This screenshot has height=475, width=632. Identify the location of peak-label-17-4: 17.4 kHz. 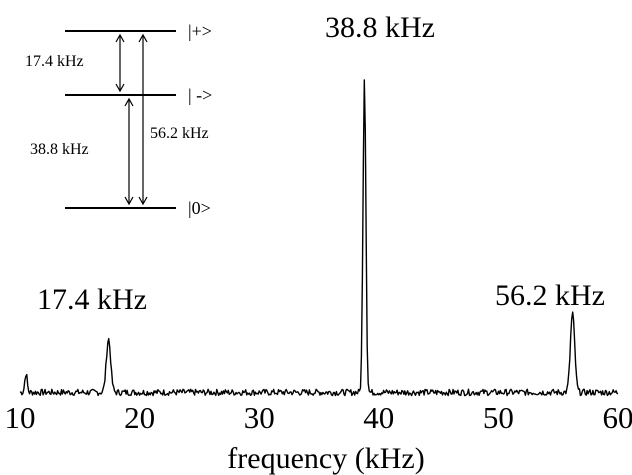
(92, 299).